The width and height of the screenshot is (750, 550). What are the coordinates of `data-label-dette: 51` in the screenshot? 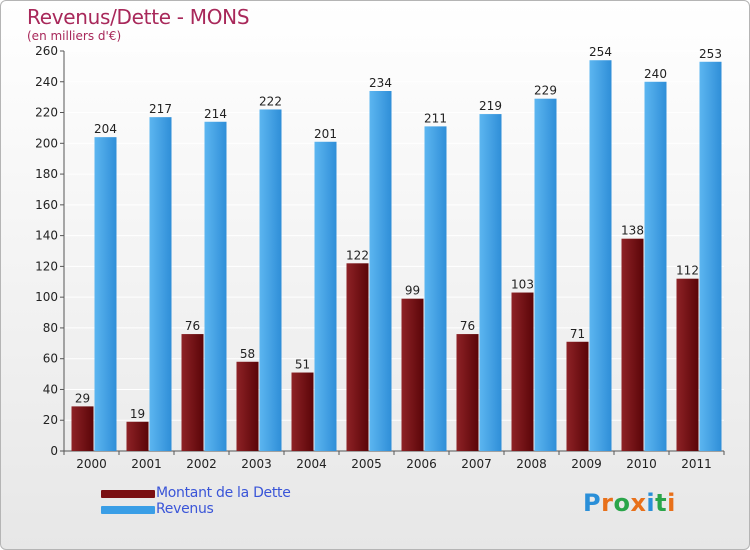 It's located at (302, 365).